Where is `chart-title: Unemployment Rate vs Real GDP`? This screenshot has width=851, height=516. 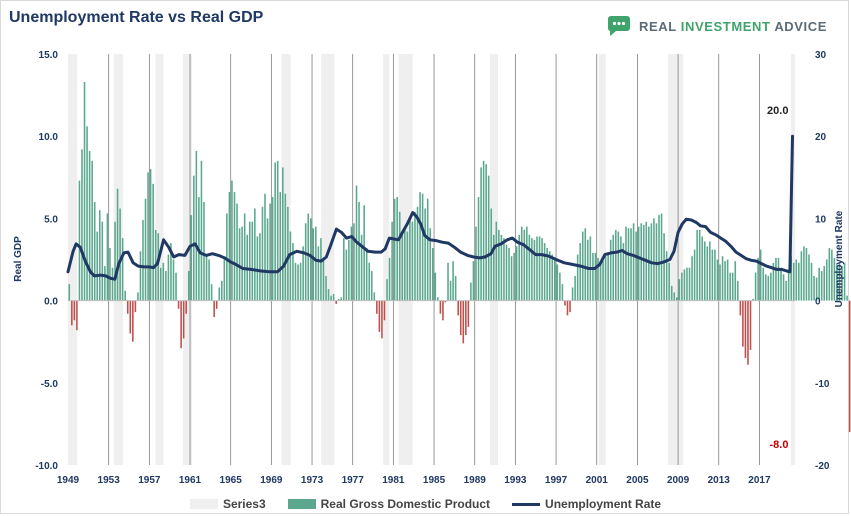
chart-title: Unemployment Rate vs Real GDP is located at coordinates (136, 17).